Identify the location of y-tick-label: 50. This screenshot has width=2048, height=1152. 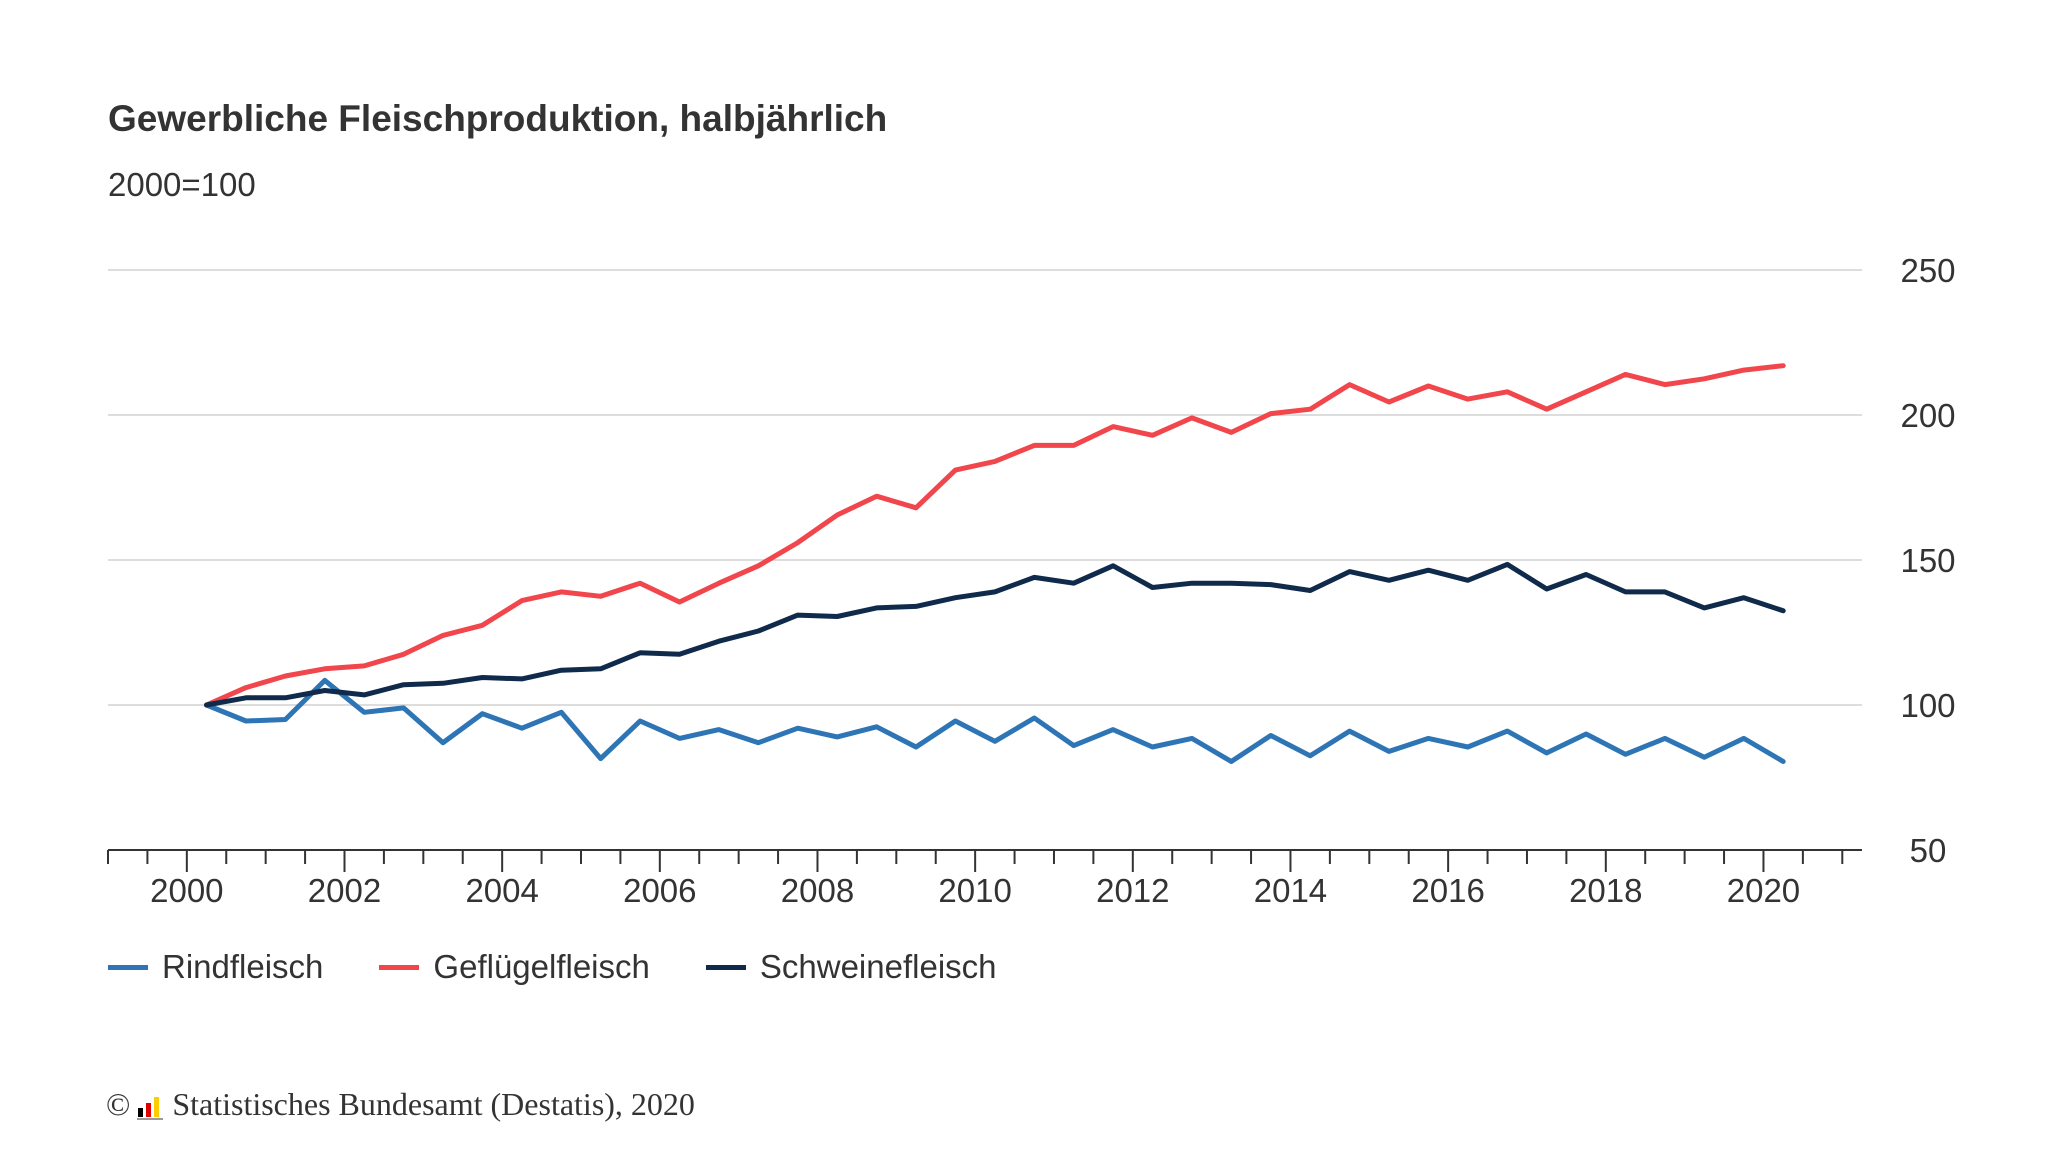
(1928, 850).